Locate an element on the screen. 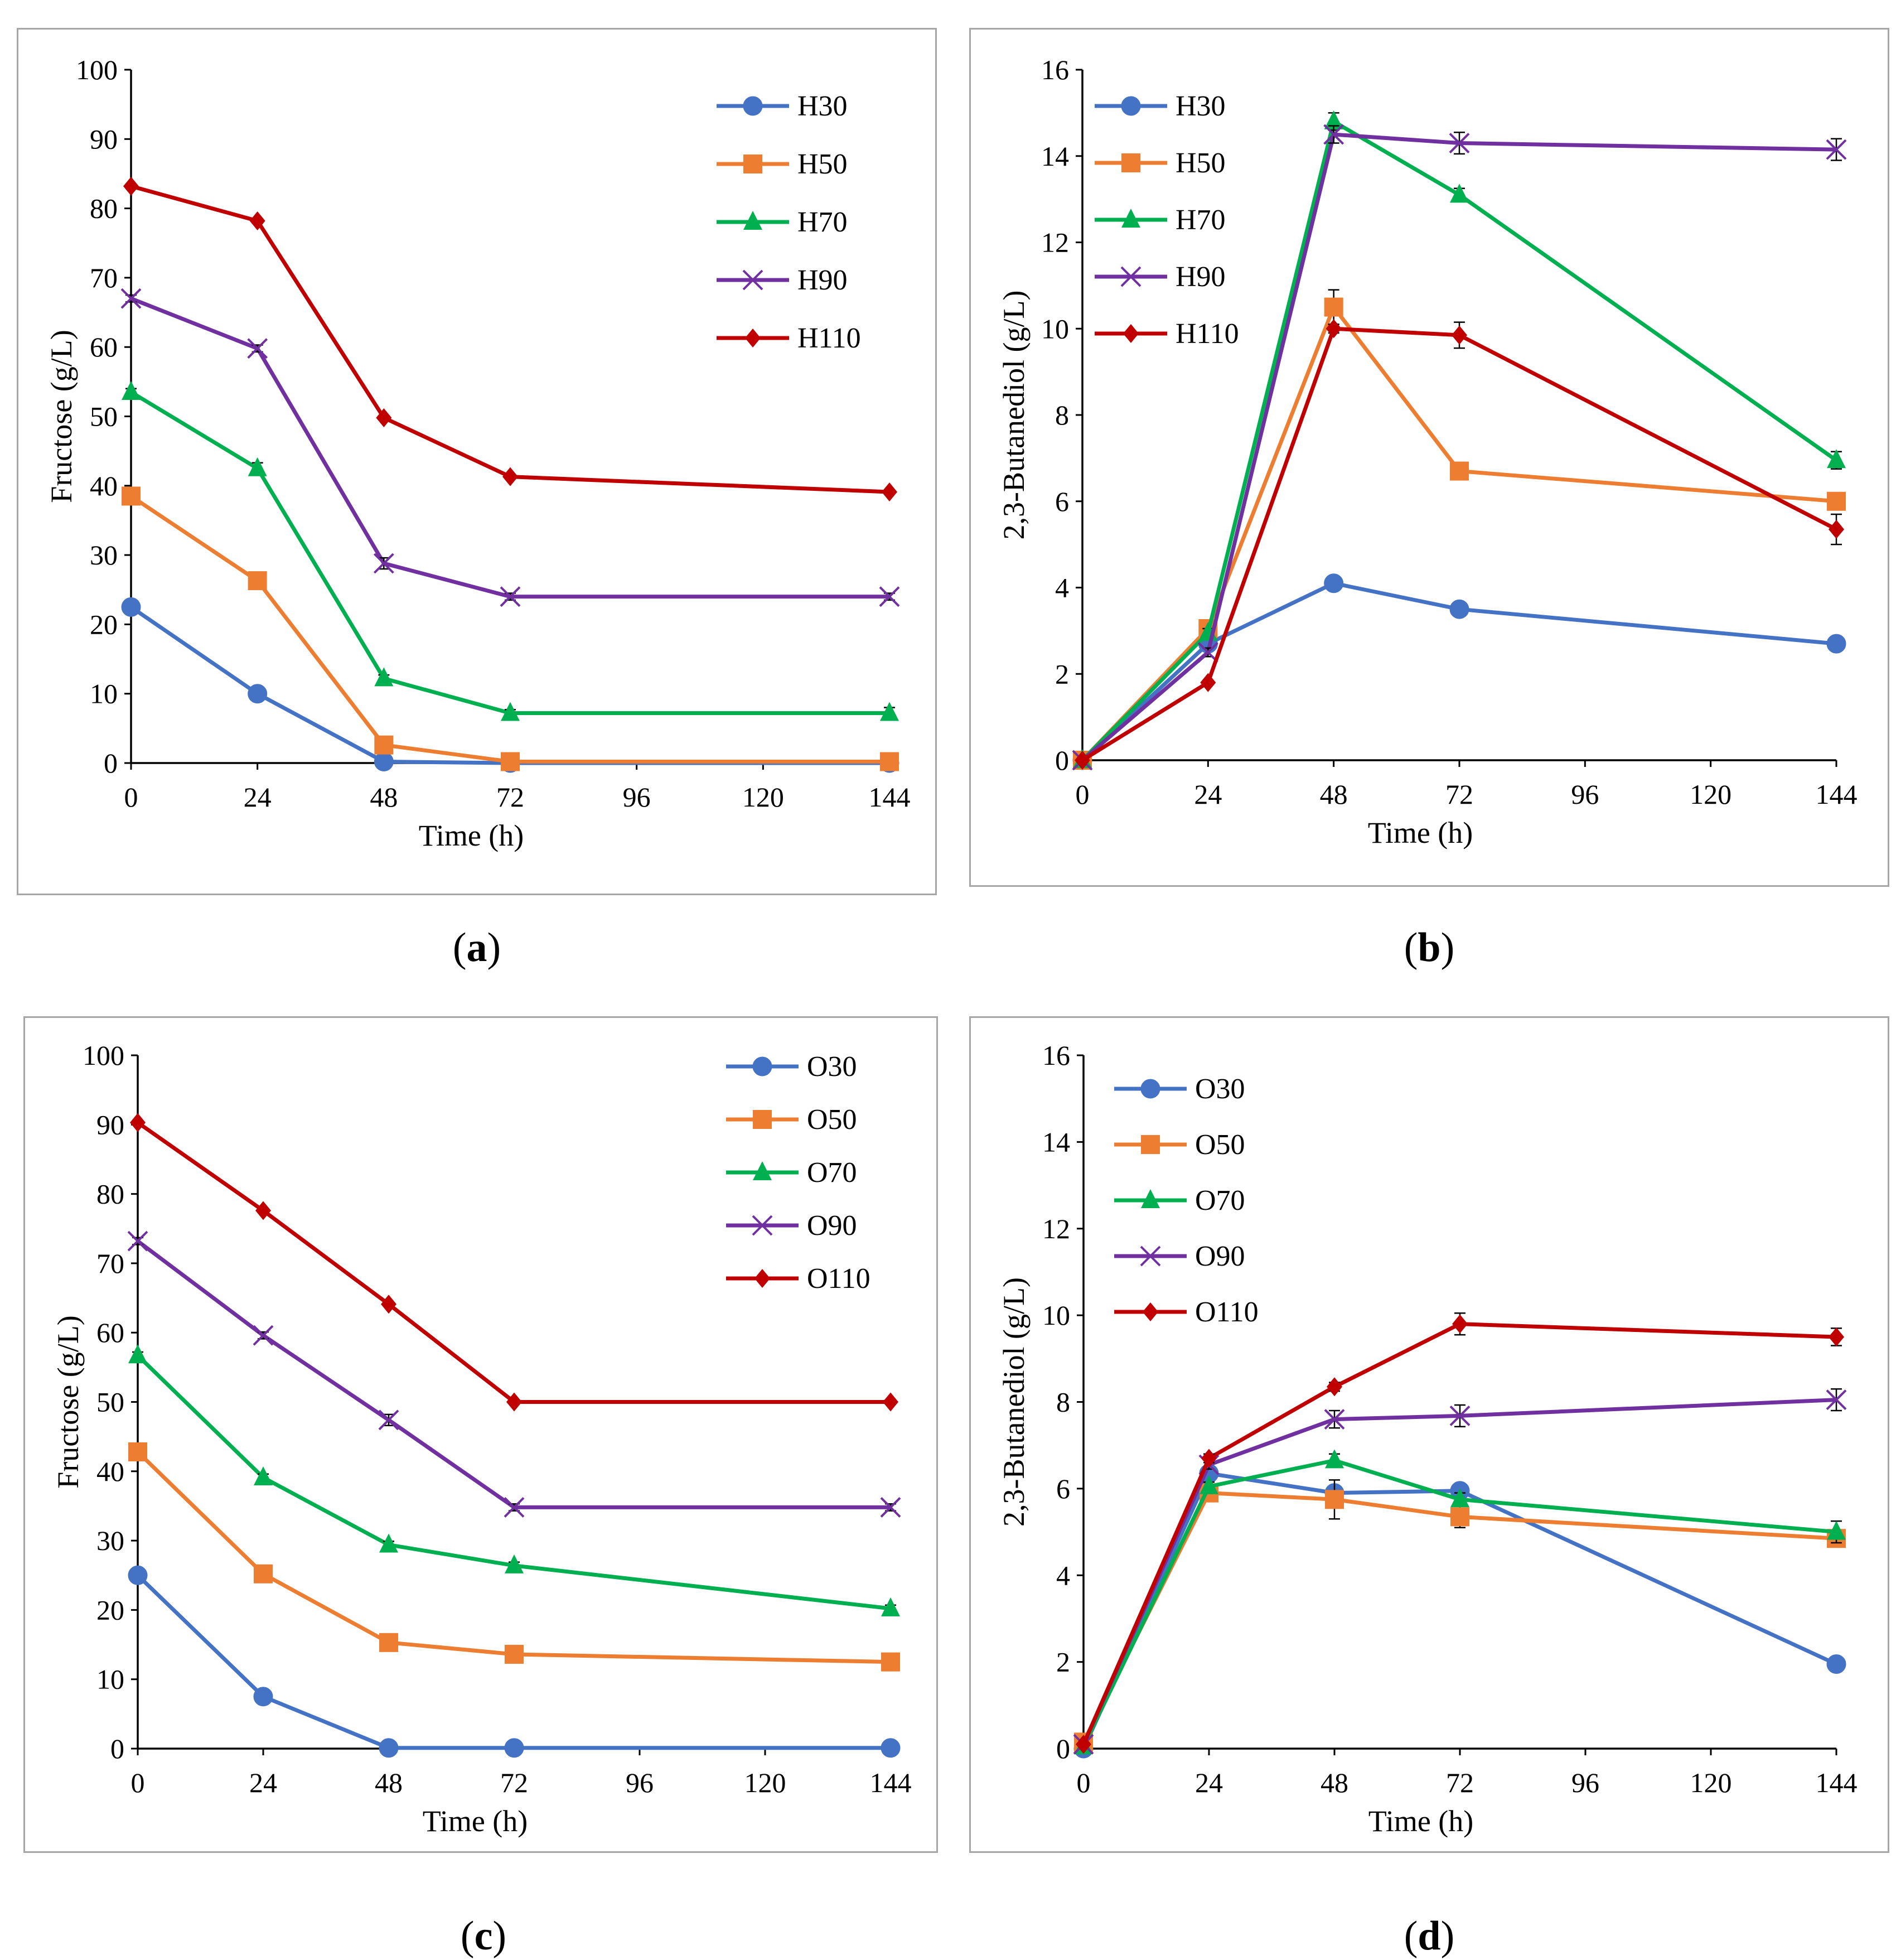 The width and height of the screenshot is (1896, 1960). legend-label-h90: H90 is located at coordinates (1201, 277).